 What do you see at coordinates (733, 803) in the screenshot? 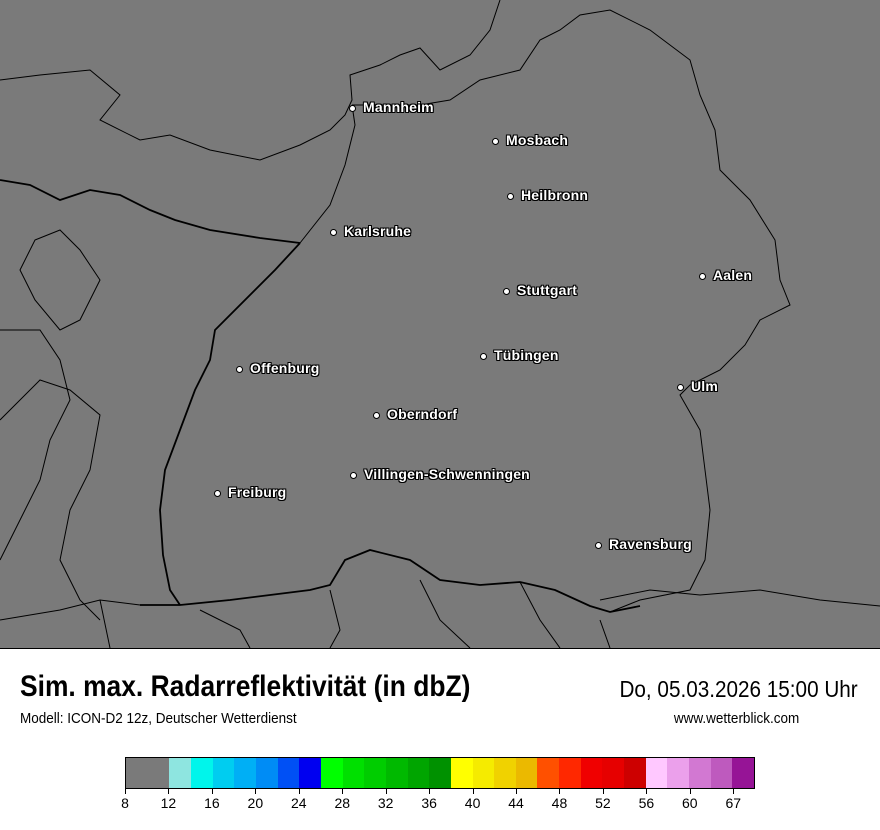
I see `tick-label: 67` at bounding box center [733, 803].